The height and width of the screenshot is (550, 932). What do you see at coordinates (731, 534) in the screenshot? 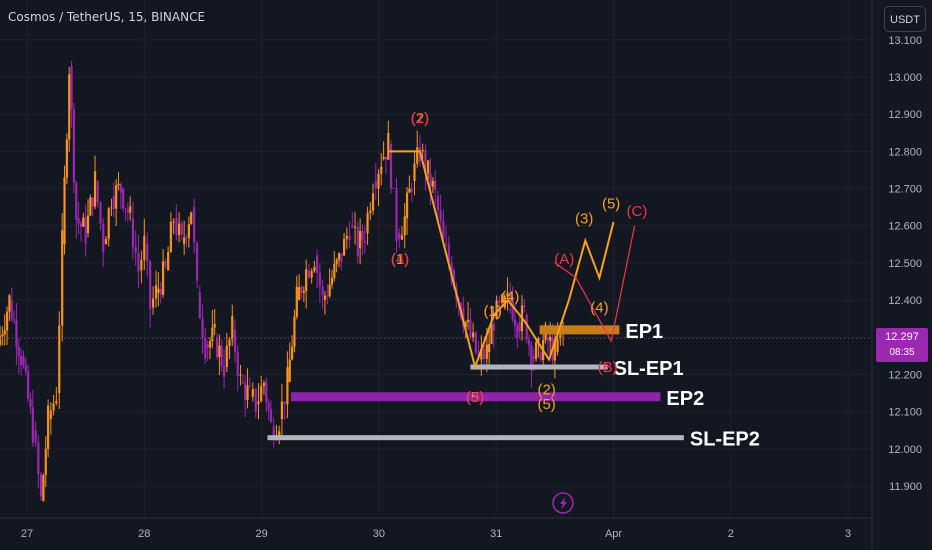
I see `x-tick-label: 2` at bounding box center [731, 534].